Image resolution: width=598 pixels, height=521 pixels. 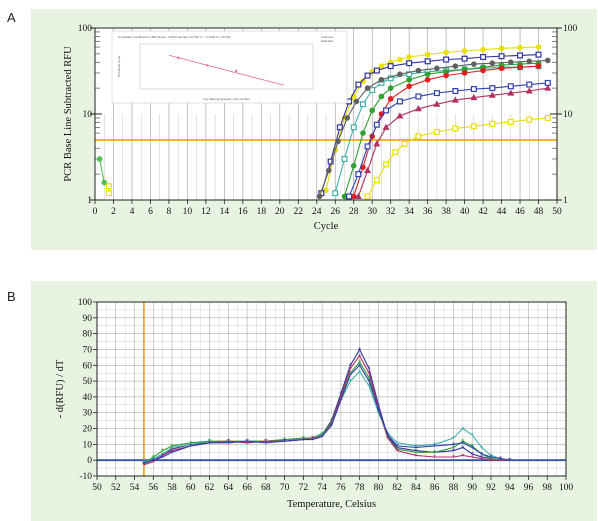 I want to click on chart-b-xtick-label: 70, so click(x=285, y=488).